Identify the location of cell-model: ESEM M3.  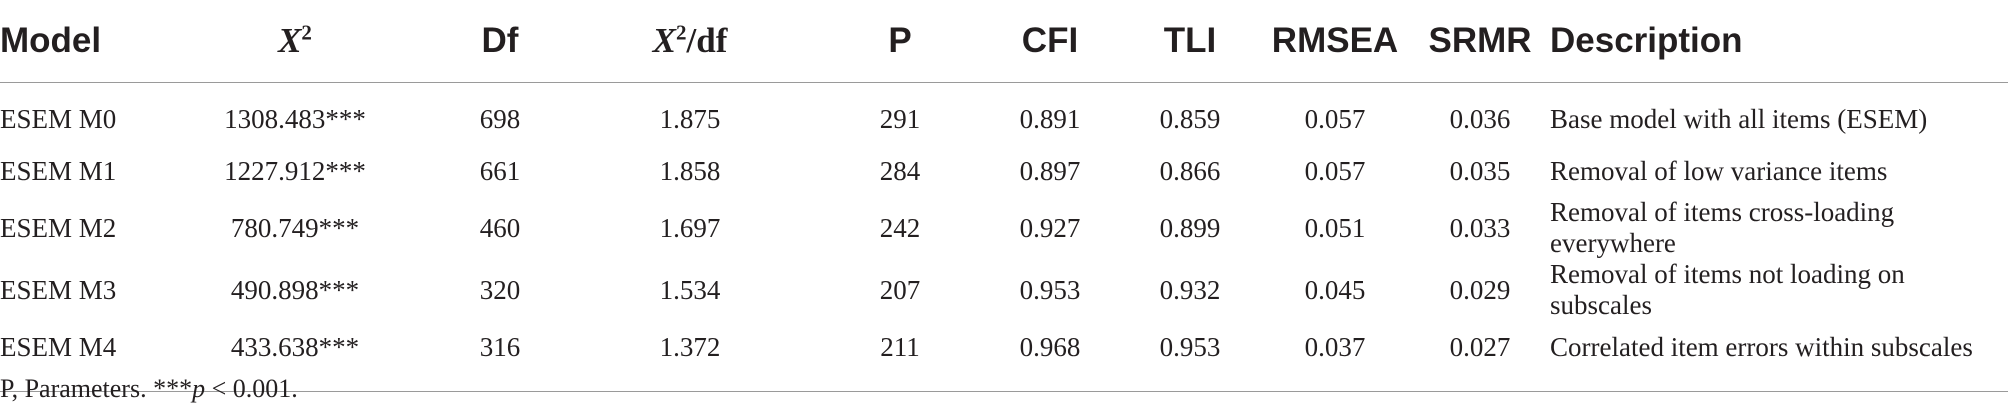
(58, 289).